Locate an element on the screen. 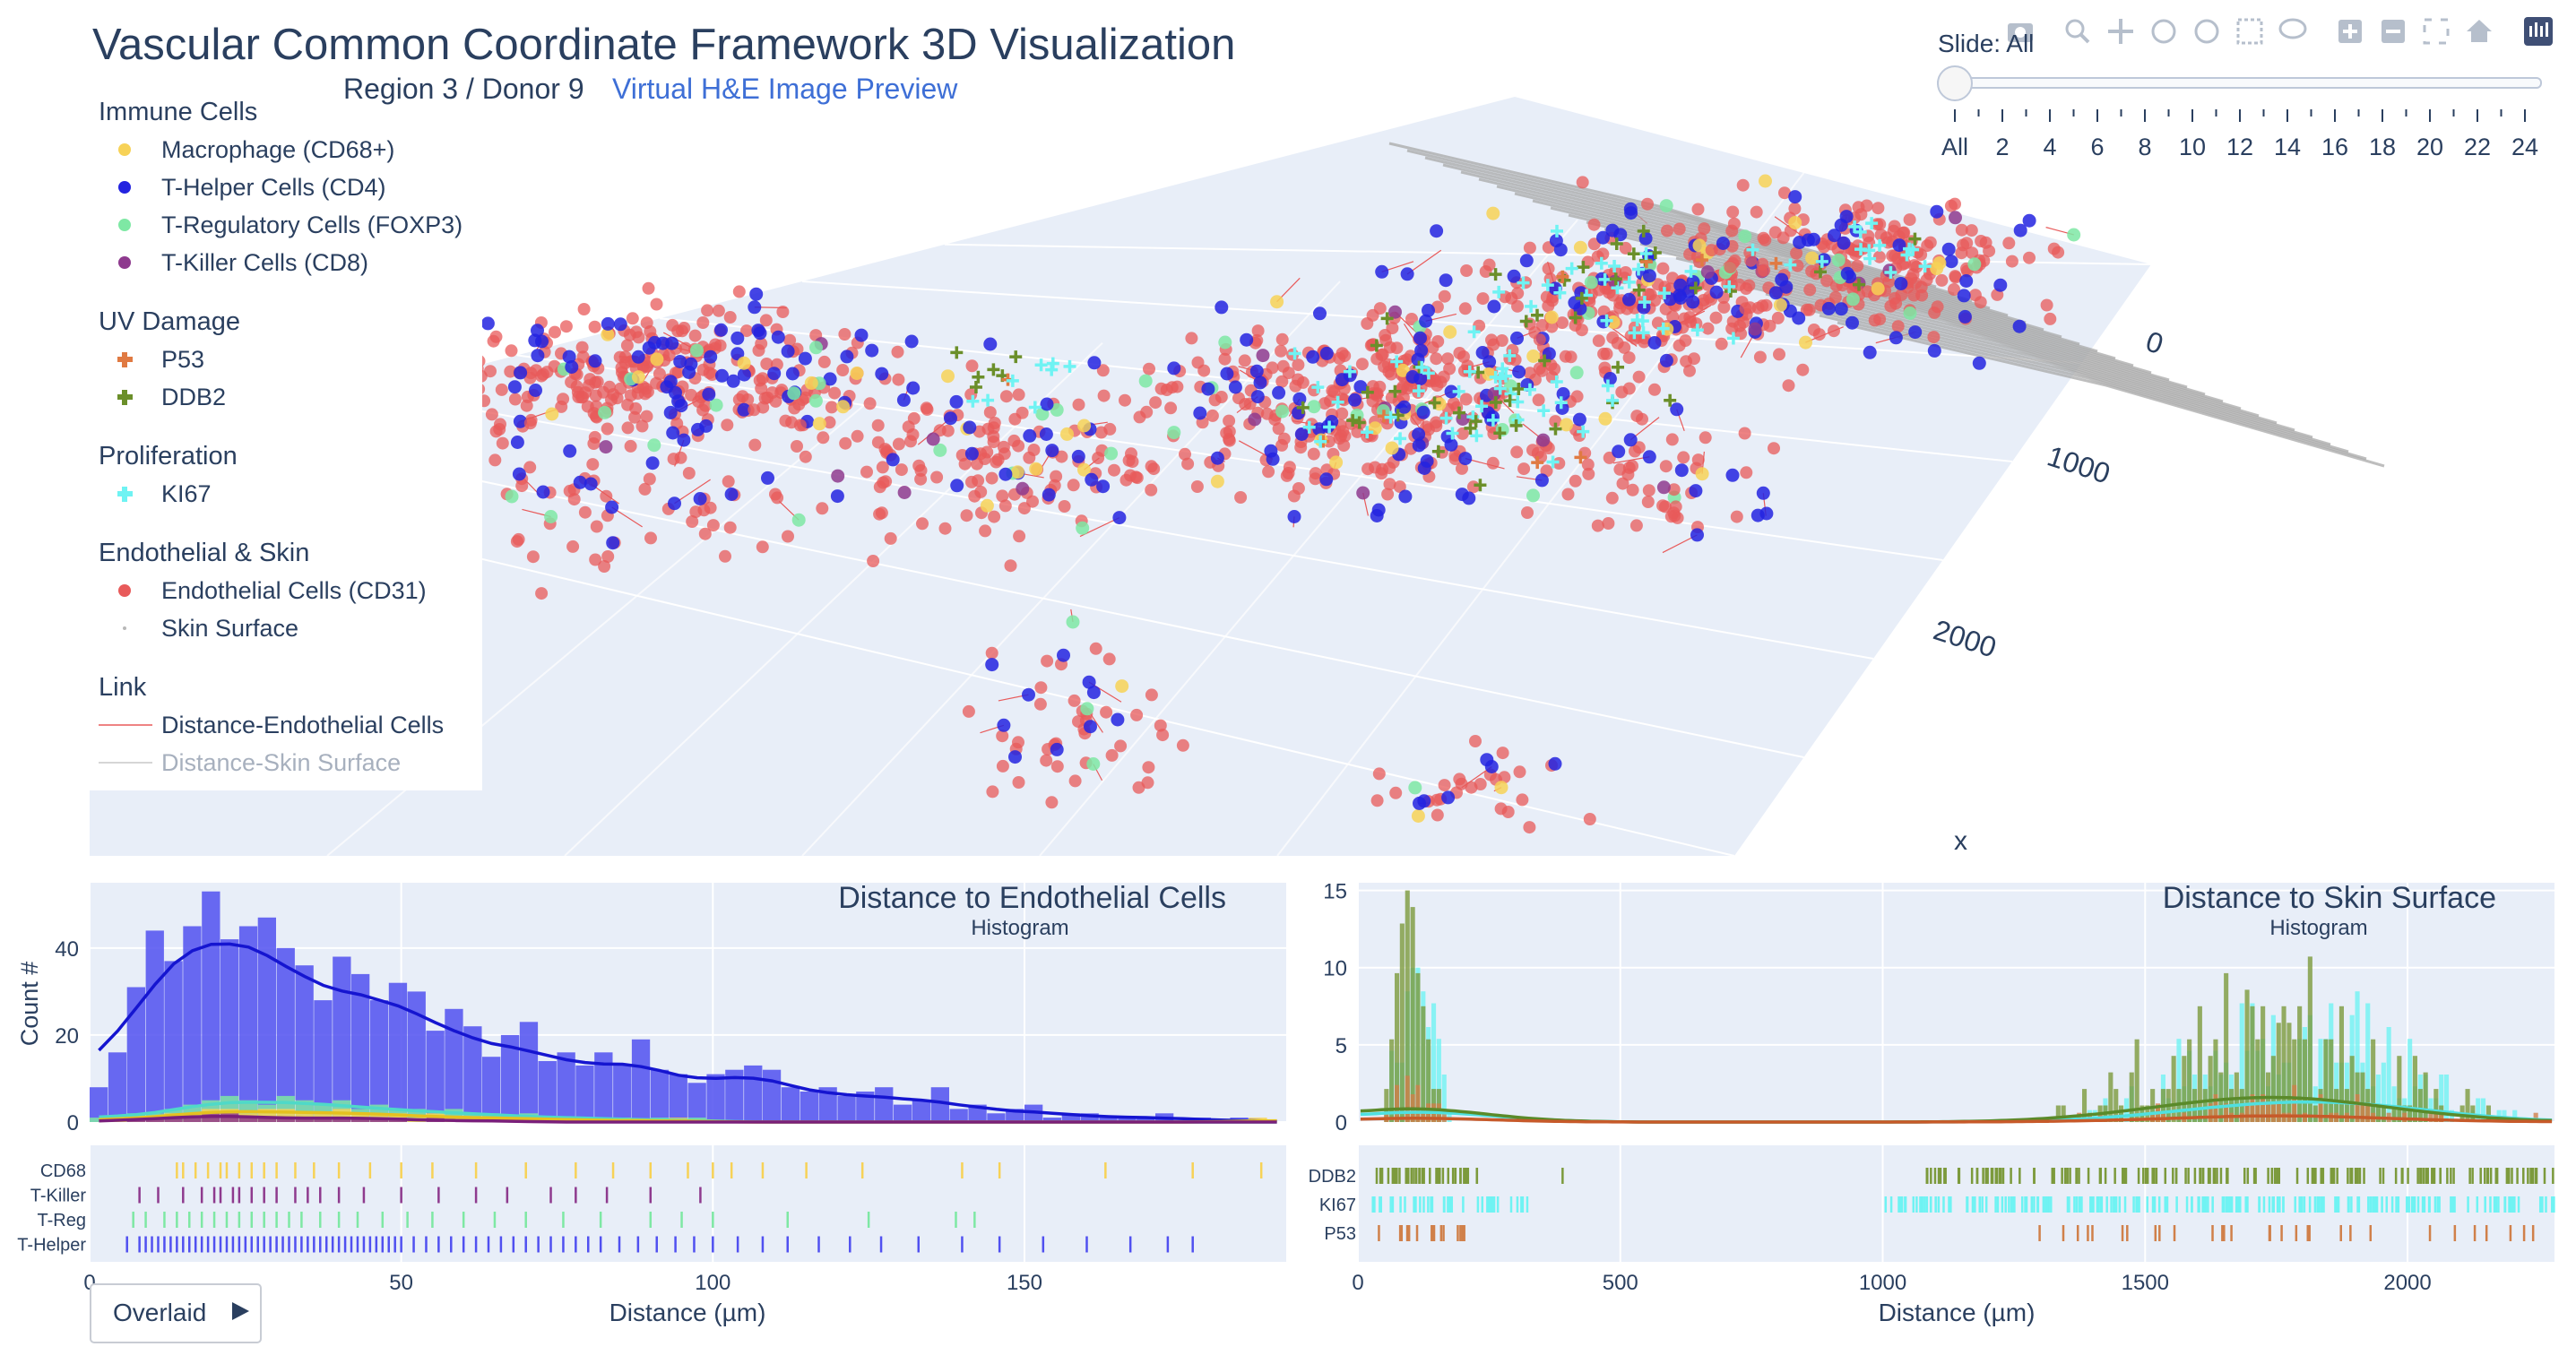  orbit-rotation-icon is located at coordinates (2163, 31).